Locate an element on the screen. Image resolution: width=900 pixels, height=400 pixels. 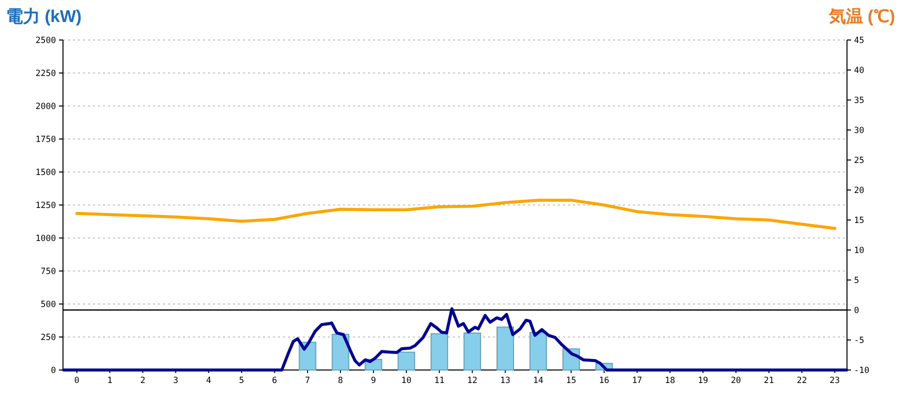
x-tick-label: 7 is located at coordinates (307, 381).